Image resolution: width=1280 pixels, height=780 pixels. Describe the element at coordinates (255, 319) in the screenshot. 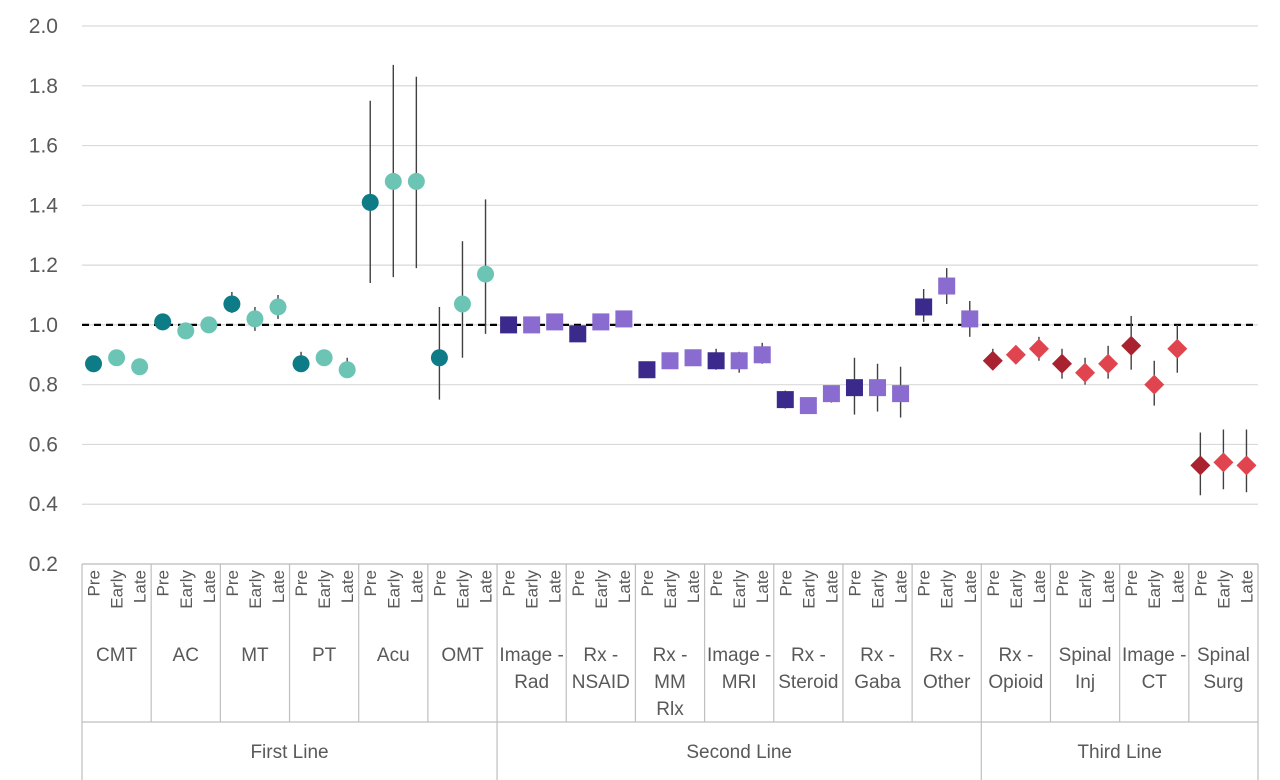

I see `marker-mt-early` at that location.